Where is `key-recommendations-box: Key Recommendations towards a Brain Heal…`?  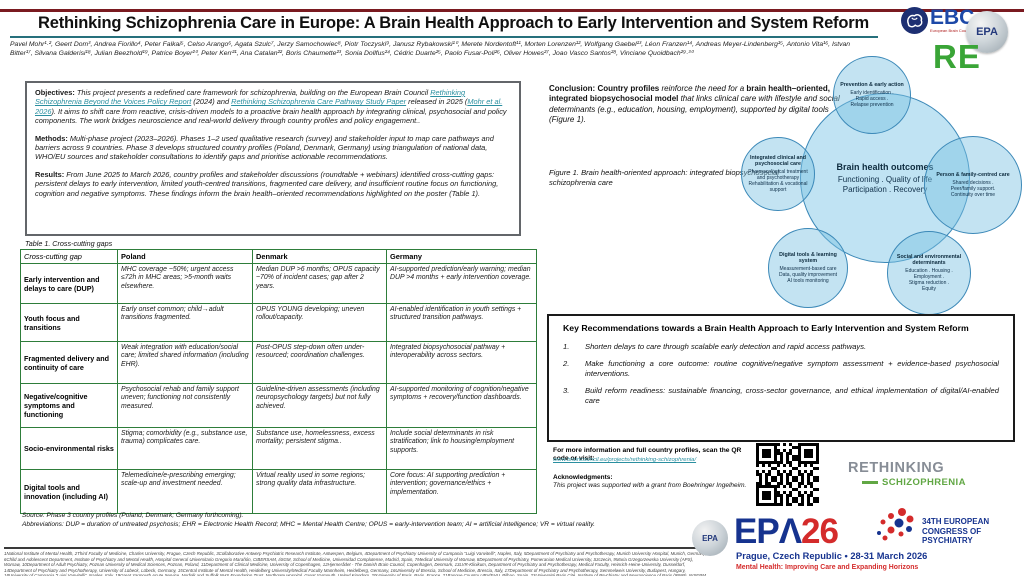 key-recommendations-box: Key Recommendations towards a Brain Heal… is located at coordinates (781, 378).